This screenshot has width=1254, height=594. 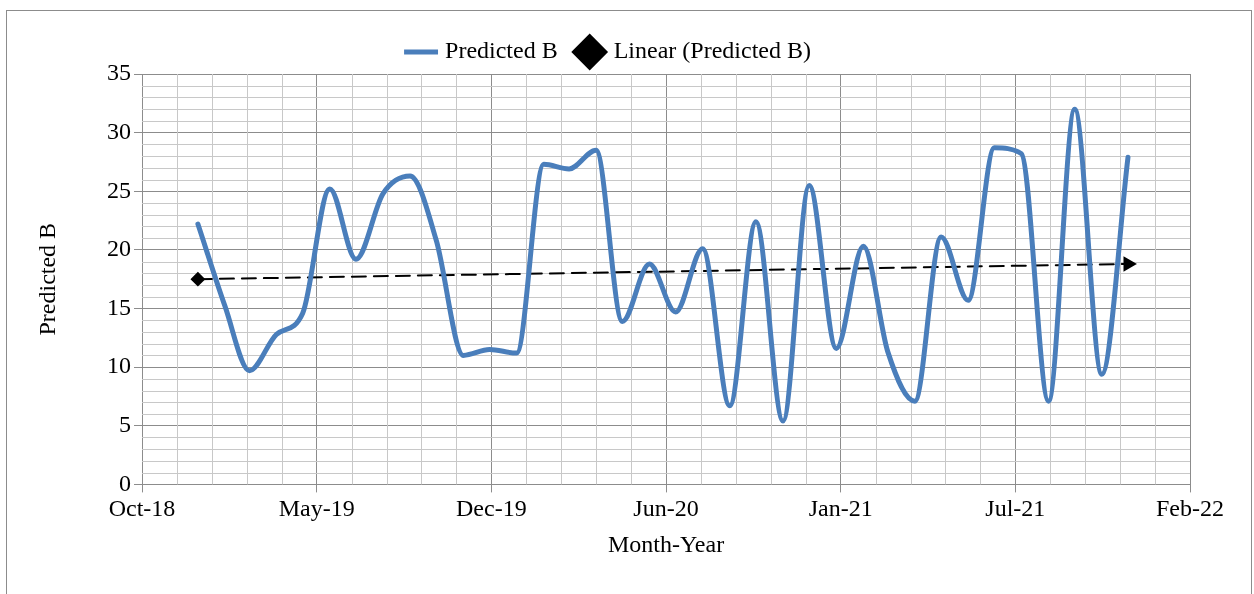 What do you see at coordinates (1190, 508) in the screenshot?
I see `x-tick-label: Feb-22` at bounding box center [1190, 508].